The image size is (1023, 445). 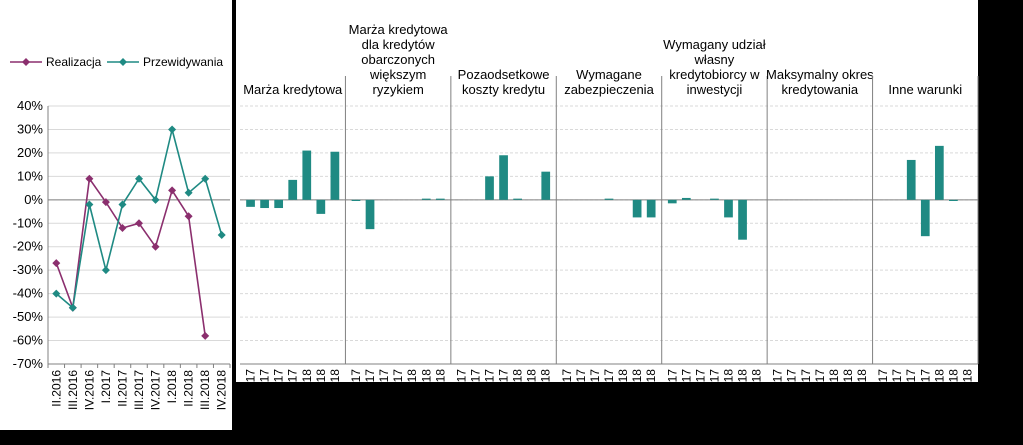 I want to click on x-tick-label: II.2017, so click(x=122, y=388).